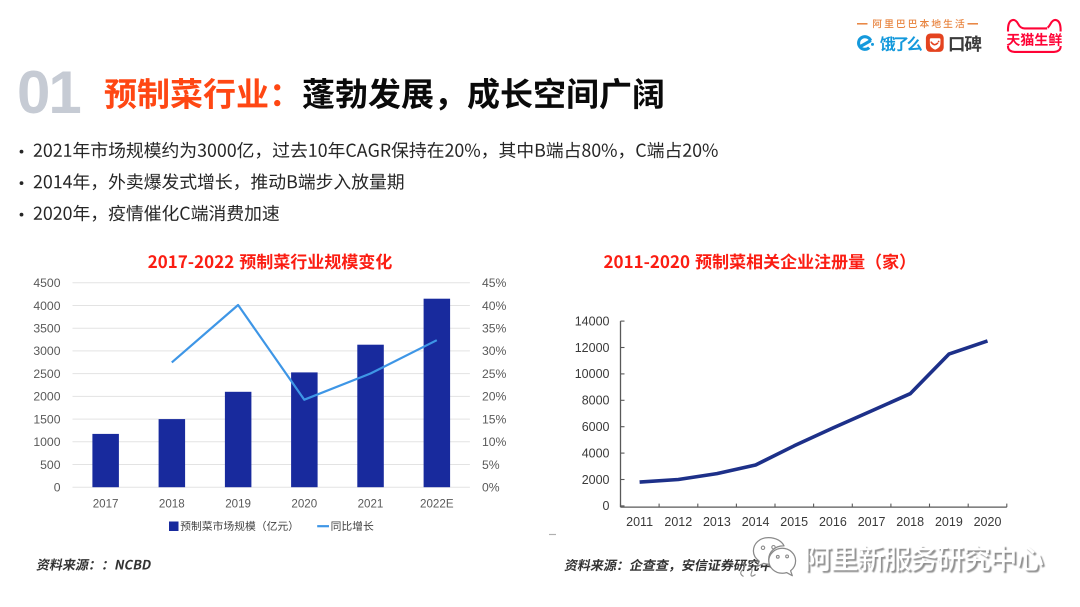 The image size is (1080, 607). Describe the element at coordinates (592, 348) in the screenshot. I see `svg-text: 12000` at that location.